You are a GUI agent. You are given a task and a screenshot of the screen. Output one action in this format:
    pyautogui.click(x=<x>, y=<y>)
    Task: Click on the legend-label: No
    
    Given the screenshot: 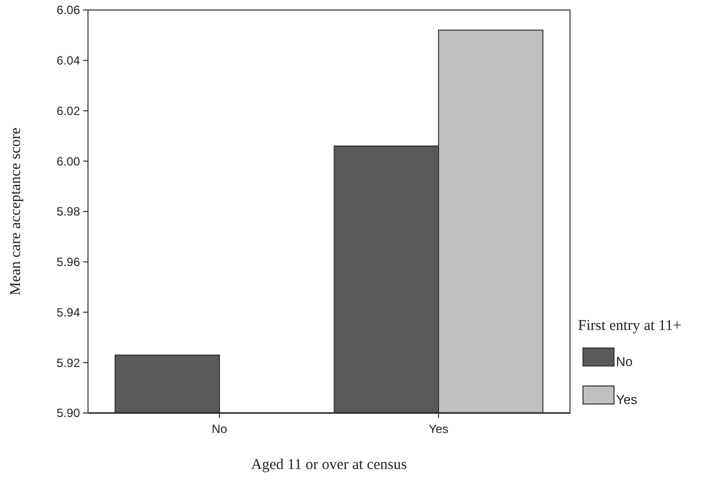 What is the action you would take?
    pyautogui.click(x=624, y=361)
    